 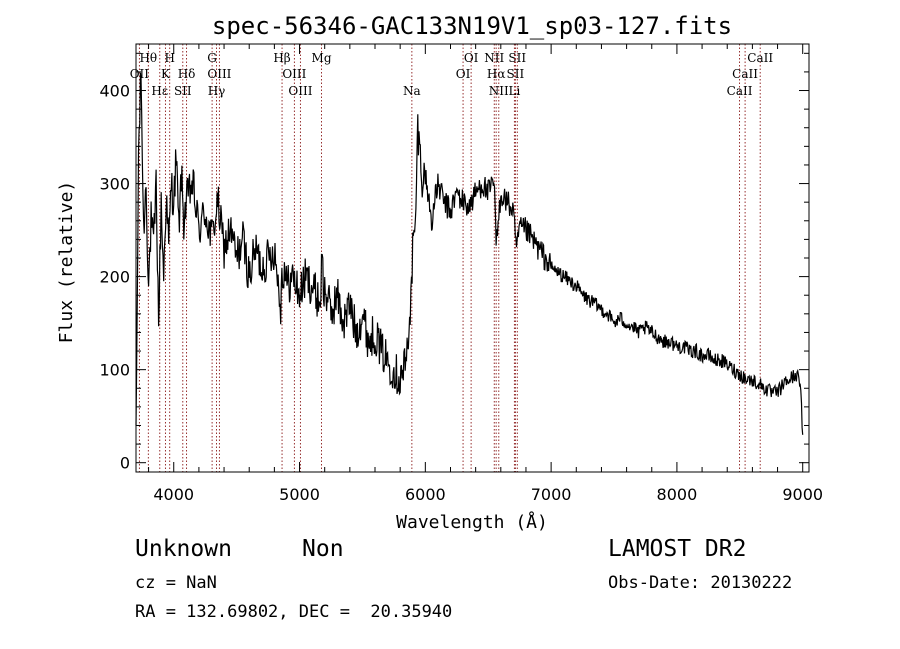 What do you see at coordinates (217, 91) in the screenshot?
I see `line-marker-label: Hγ` at bounding box center [217, 91].